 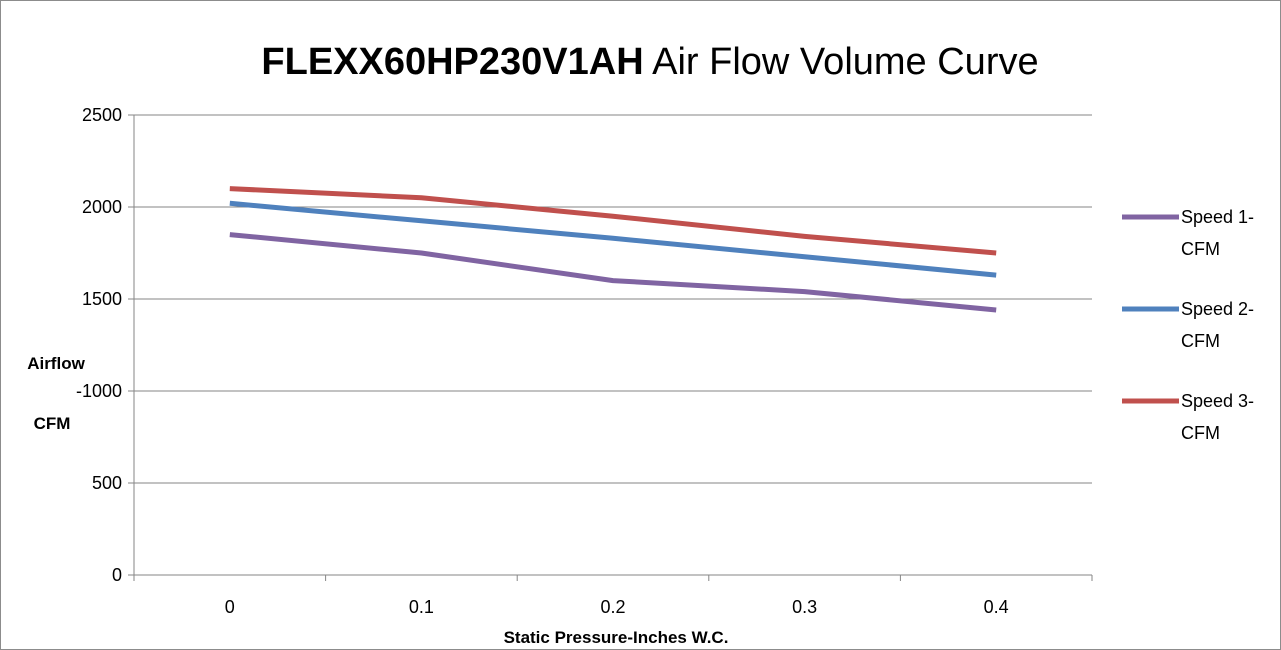 What do you see at coordinates (1217, 401) in the screenshot?
I see `legend-label-speed-3-line-1: Speed 3-` at bounding box center [1217, 401].